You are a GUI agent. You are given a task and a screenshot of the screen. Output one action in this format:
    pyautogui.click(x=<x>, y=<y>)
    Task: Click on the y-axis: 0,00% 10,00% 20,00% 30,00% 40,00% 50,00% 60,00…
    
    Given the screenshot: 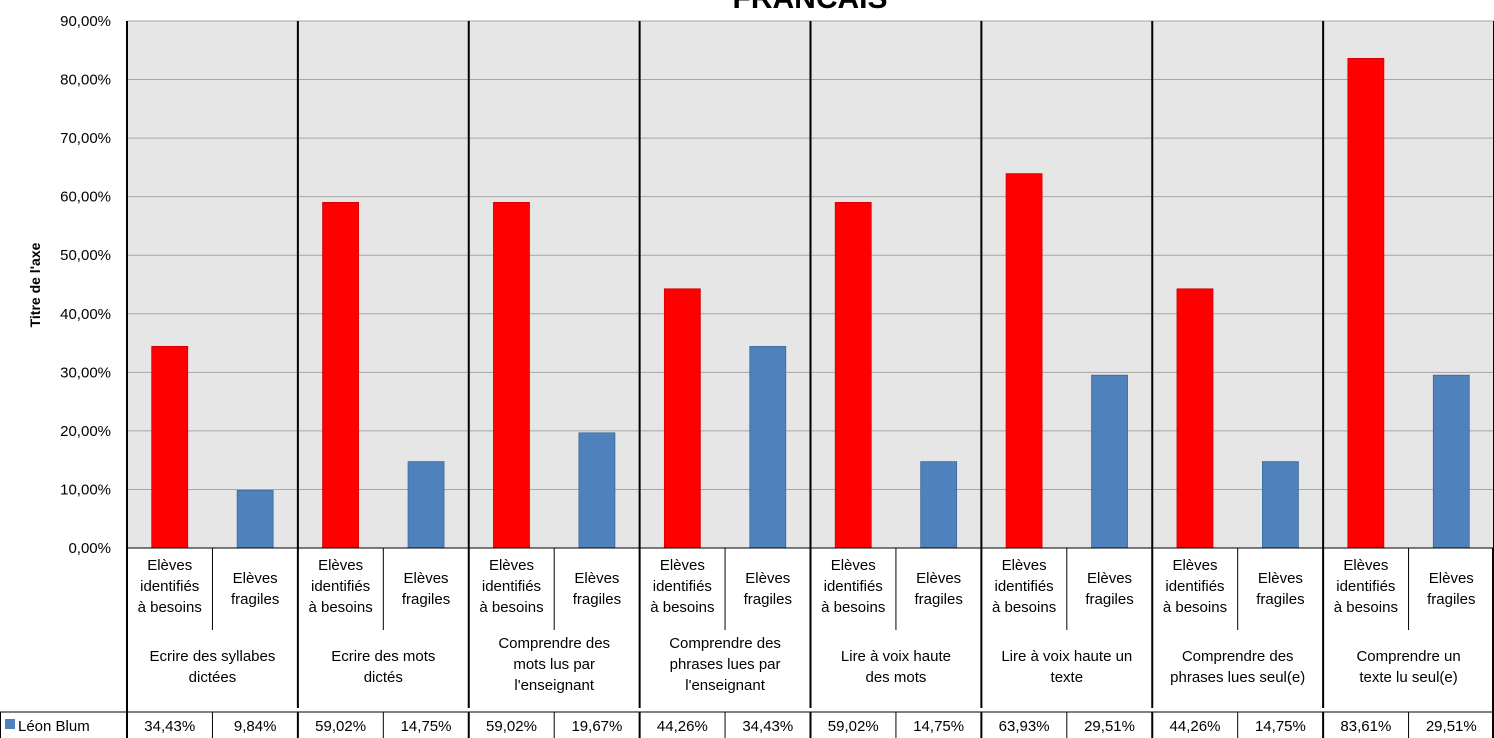 What is the action you would take?
    pyautogui.click(x=85, y=285)
    